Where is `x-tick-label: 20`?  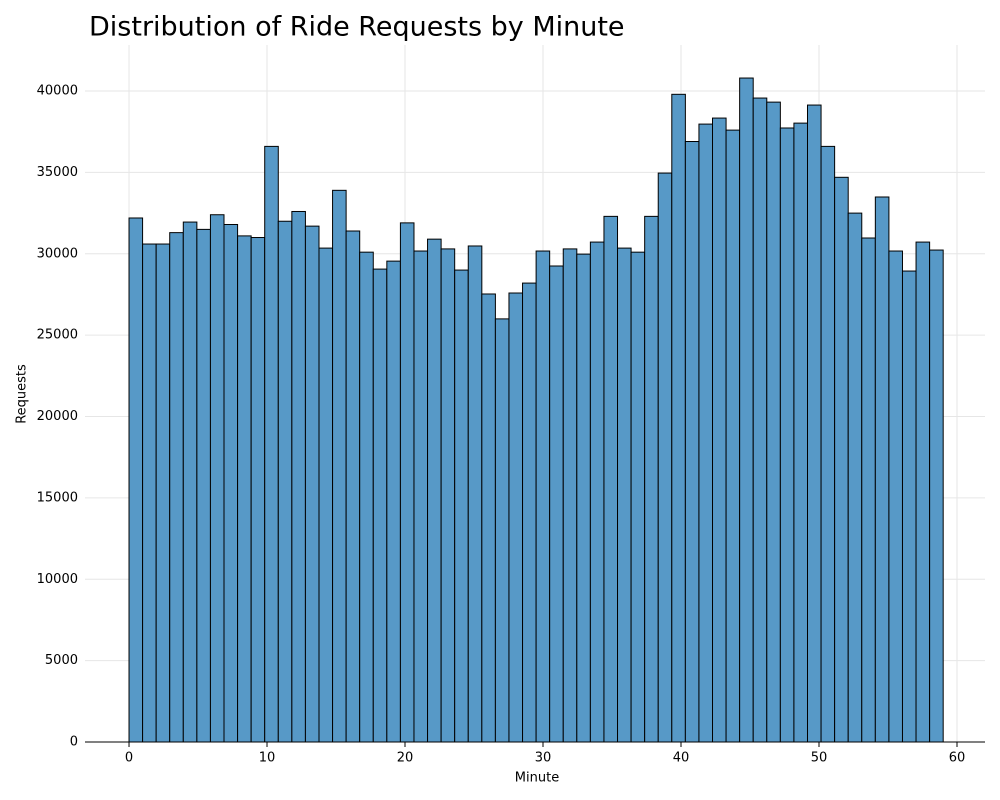
x-tick-label: 20 is located at coordinates (405, 758).